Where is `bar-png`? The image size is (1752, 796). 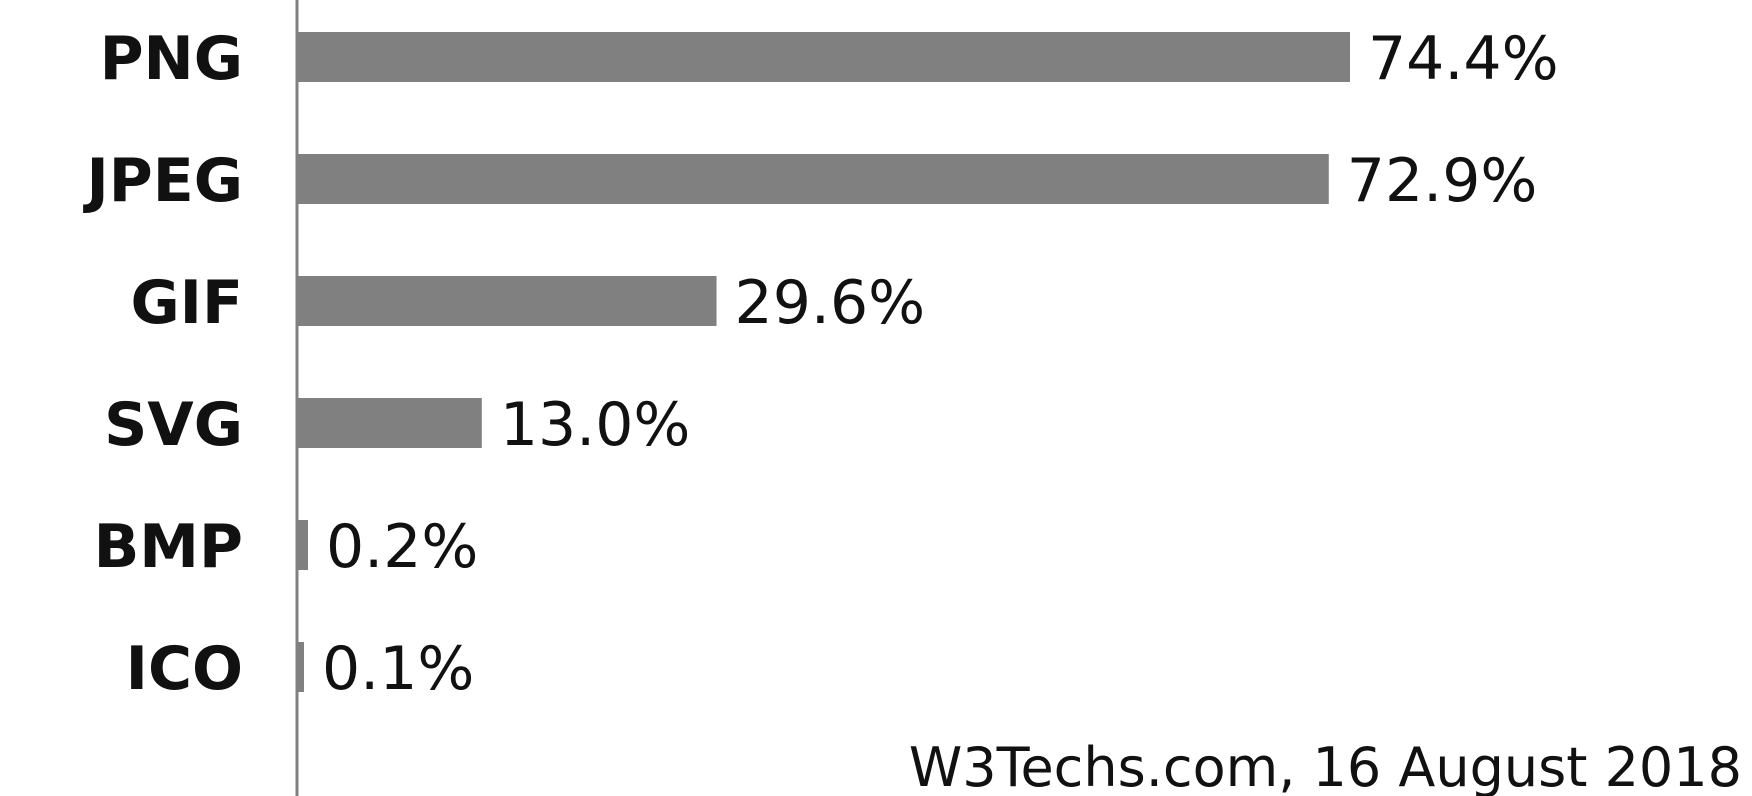 bar-png is located at coordinates (824, 57).